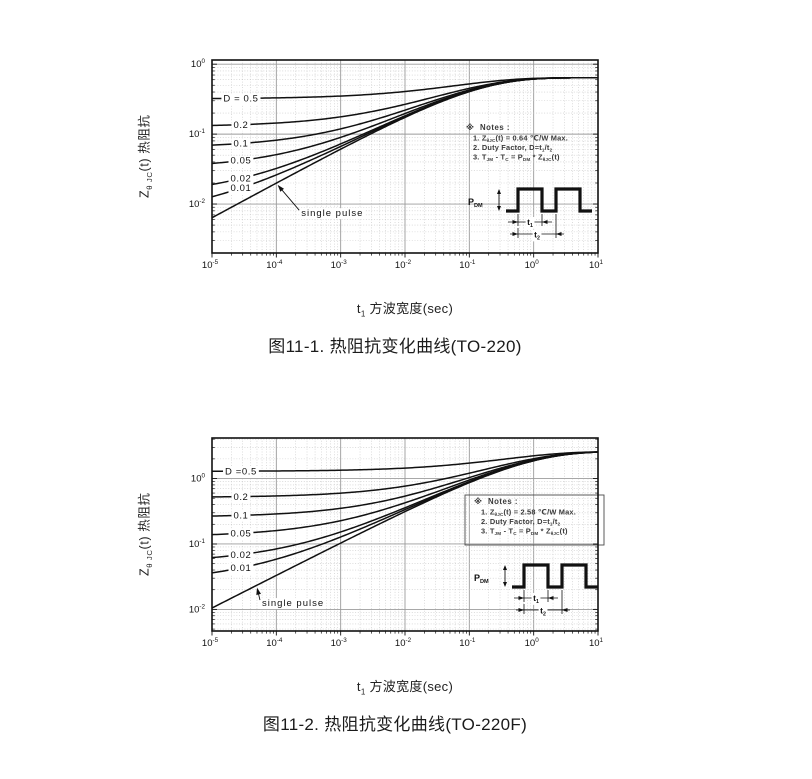 The width and height of the screenshot is (812, 779). Describe the element at coordinates (293, 156) in the screenshot. I see `curve-labels: D = 0.5 0.2 0.1 0.05 0.020.01 single pulse` at that location.